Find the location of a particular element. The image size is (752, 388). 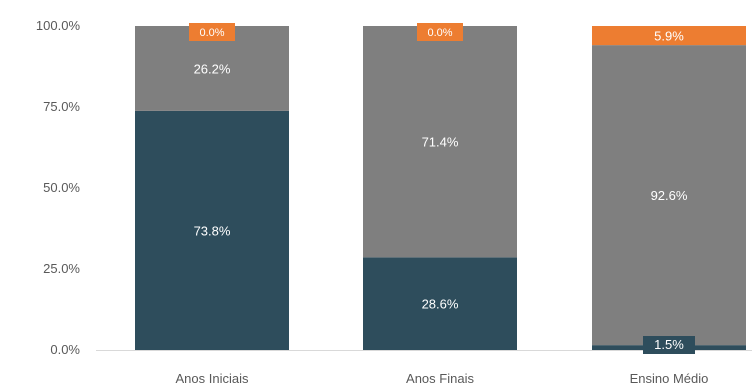

data-label: 1.5% is located at coordinates (669, 344).